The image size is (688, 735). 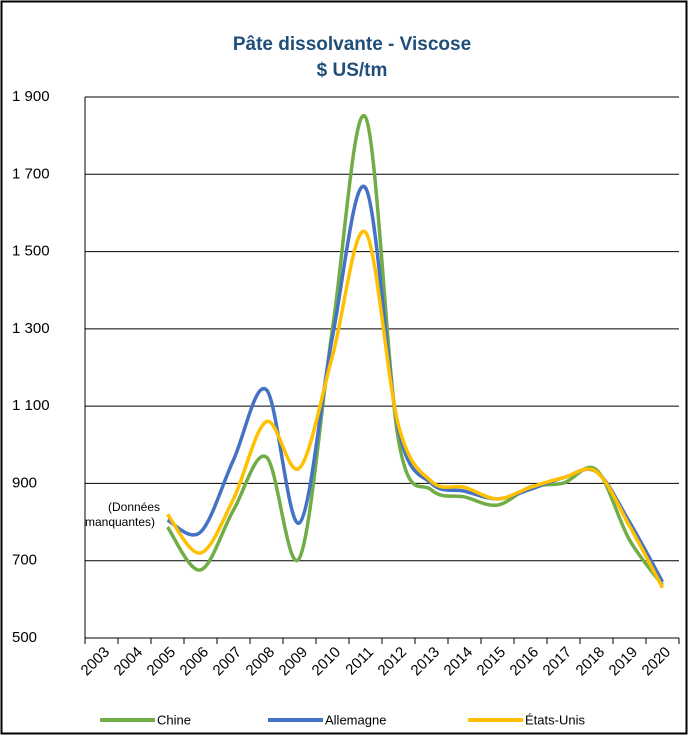 I want to click on y-tick-label: 1 100, so click(x=31, y=405).